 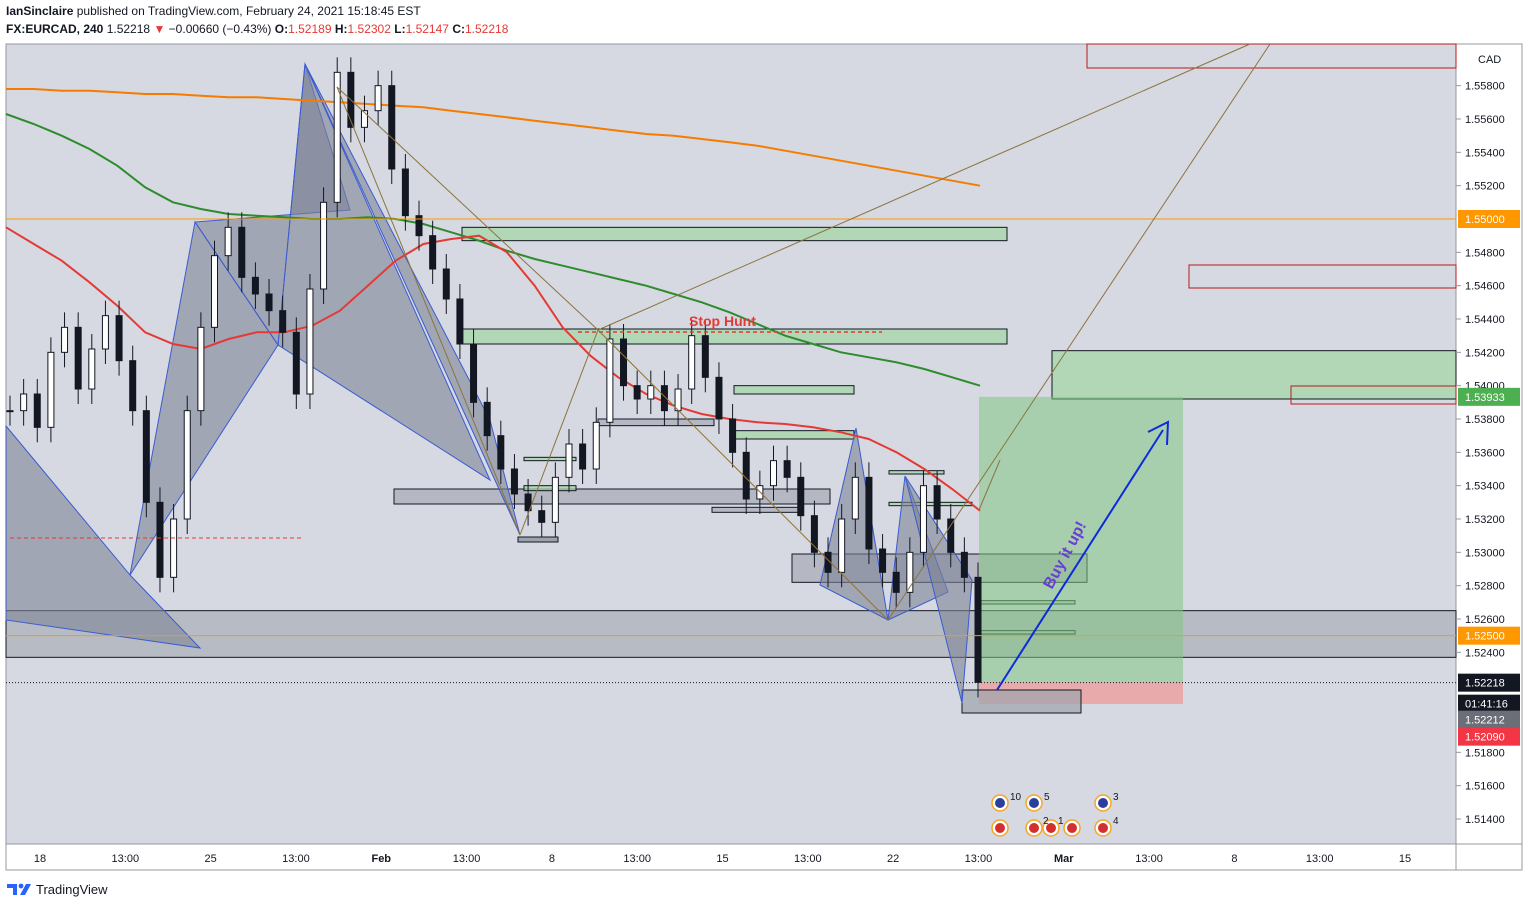 I want to click on x-tick-label: 25, so click(x=211, y=859).